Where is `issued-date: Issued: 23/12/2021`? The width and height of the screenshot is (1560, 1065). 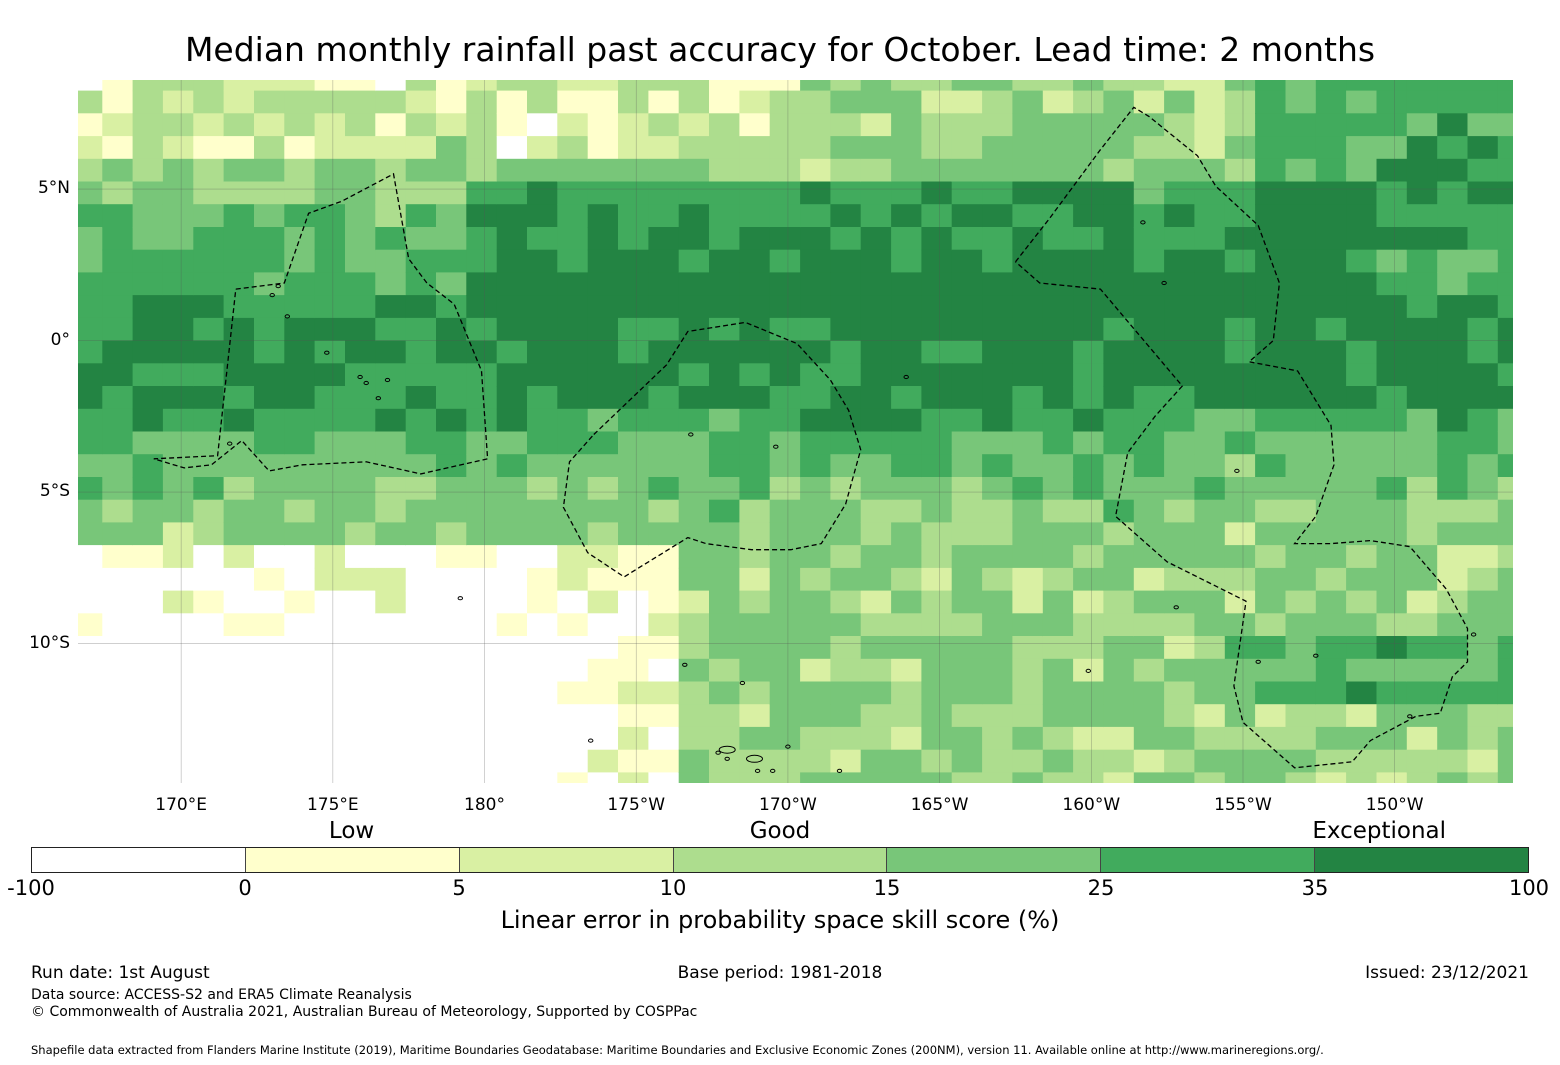
issued-date: Issued: 23/12/2021 is located at coordinates (1447, 973).